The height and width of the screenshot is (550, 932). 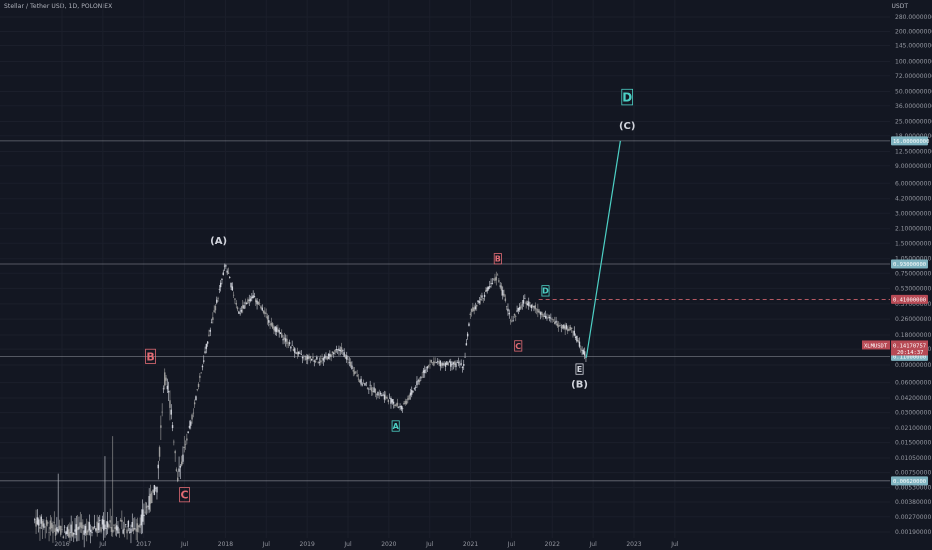 What do you see at coordinates (913, 273) in the screenshot?
I see `price-tick-label: 0.75000000` at bounding box center [913, 273].